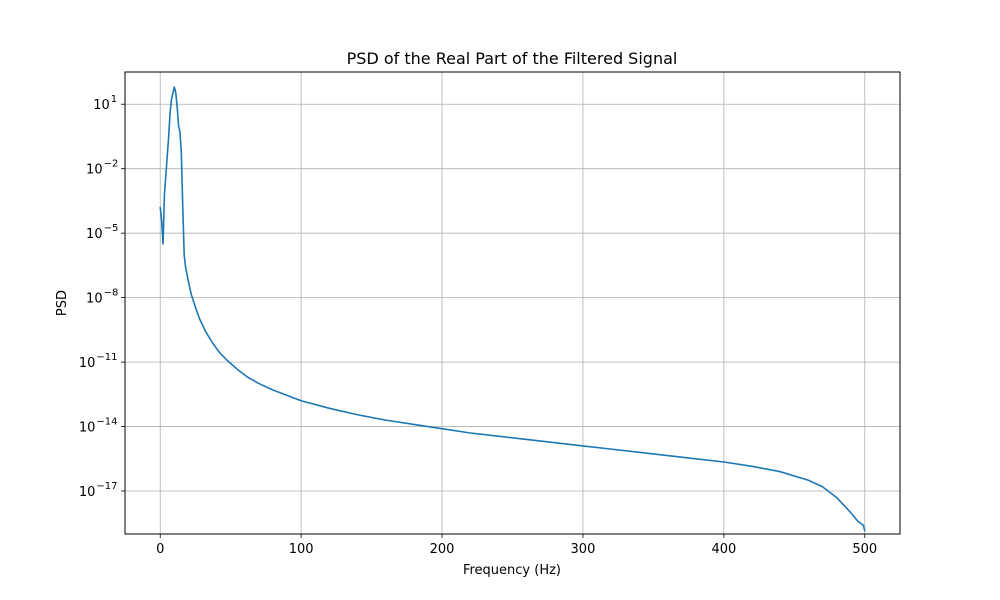  Describe the element at coordinates (301, 549) in the screenshot. I see `x-tick-label: 100` at that location.